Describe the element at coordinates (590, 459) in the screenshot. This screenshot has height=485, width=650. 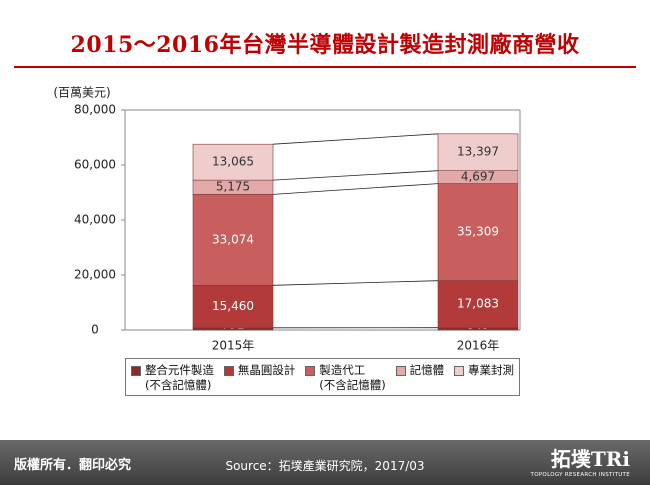
I see `logo-text: 拓墣TRi` at that location.